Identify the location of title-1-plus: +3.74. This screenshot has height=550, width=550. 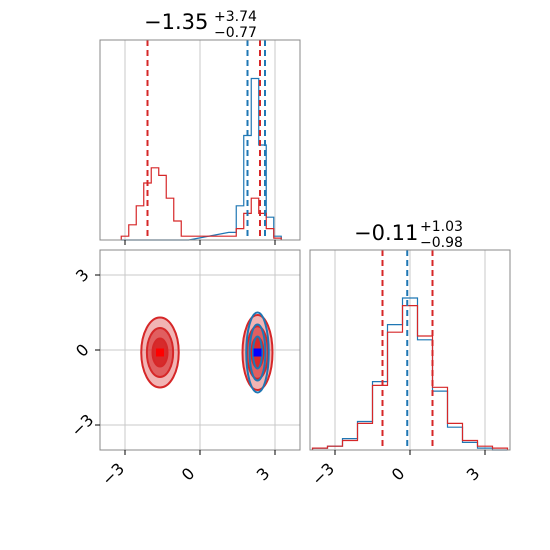
(235, 17).